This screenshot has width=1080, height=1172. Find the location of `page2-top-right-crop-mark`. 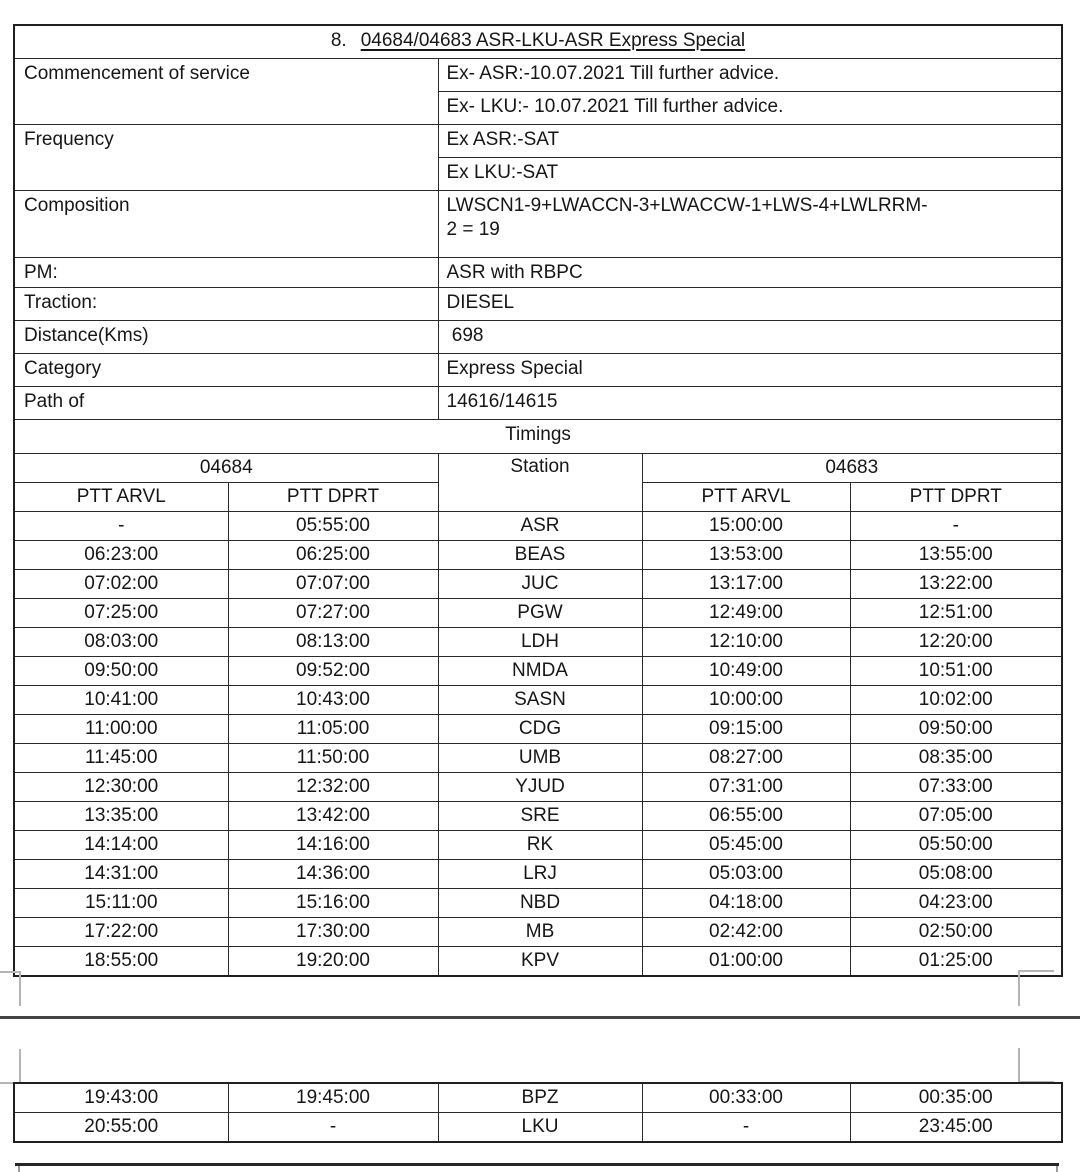

page2-top-right-crop-mark is located at coordinates (1036, 1065).